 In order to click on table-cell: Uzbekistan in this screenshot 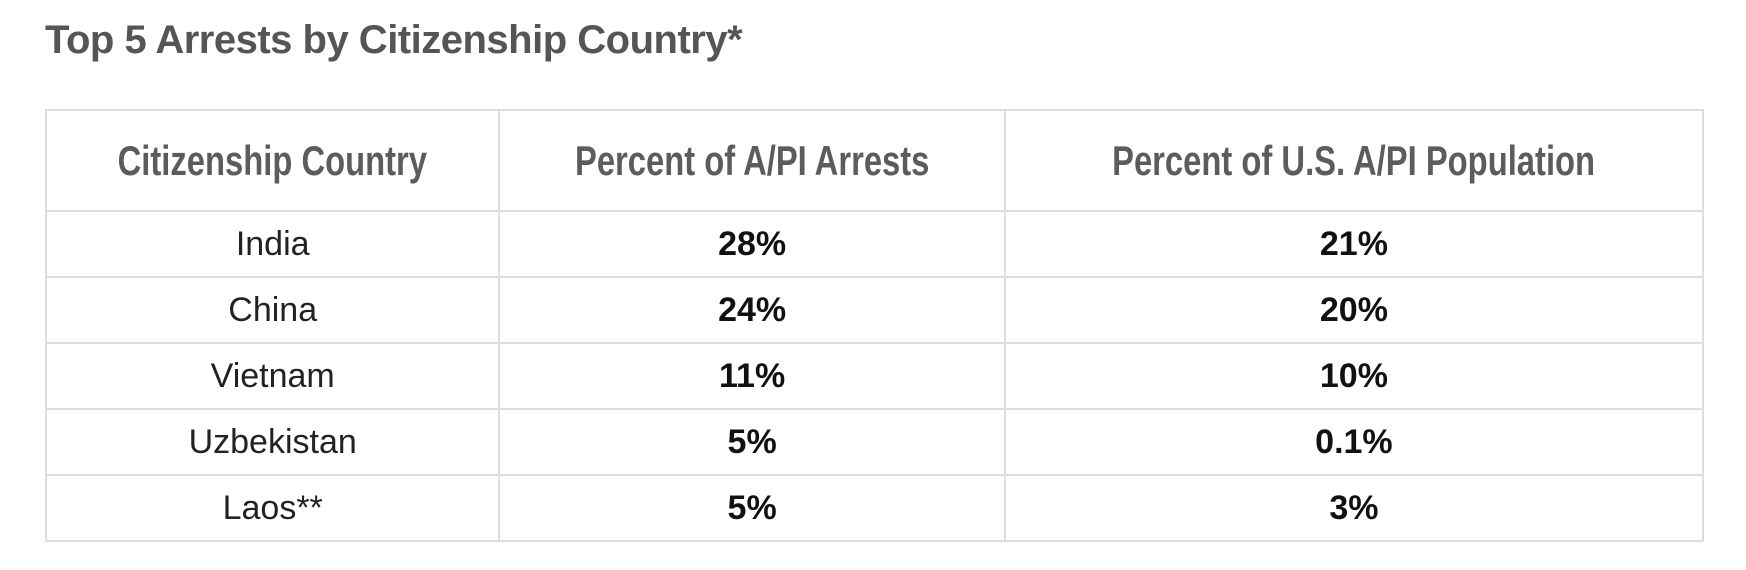, I will do `click(272, 442)`.